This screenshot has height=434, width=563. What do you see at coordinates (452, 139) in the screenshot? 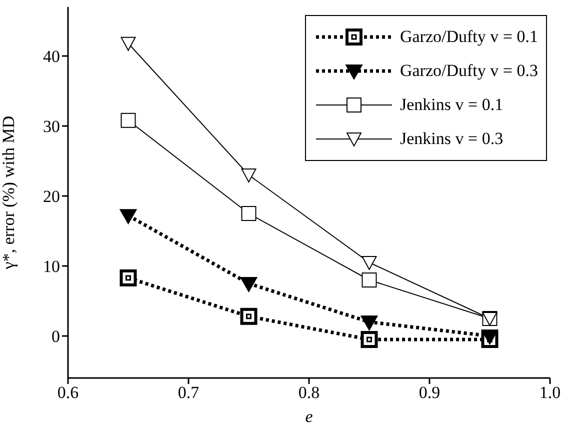
I see `legend-label: Jenkins v = 0.3` at bounding box center [452, 139].